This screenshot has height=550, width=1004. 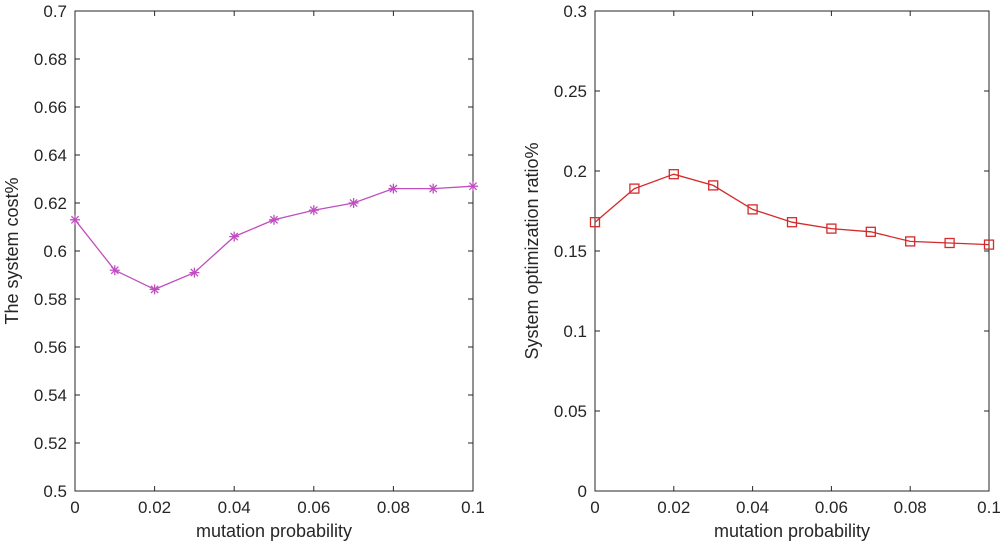 What do you see at coordinates (792, 531) in the screenshot?
I see `right-x-axis-label: mutation probability` at bounding box center [792, 531].